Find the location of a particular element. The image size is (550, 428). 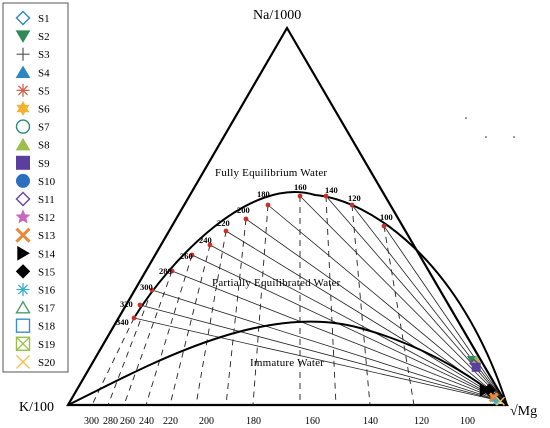

legend-label: S5 is located at coordinates (44, 91).